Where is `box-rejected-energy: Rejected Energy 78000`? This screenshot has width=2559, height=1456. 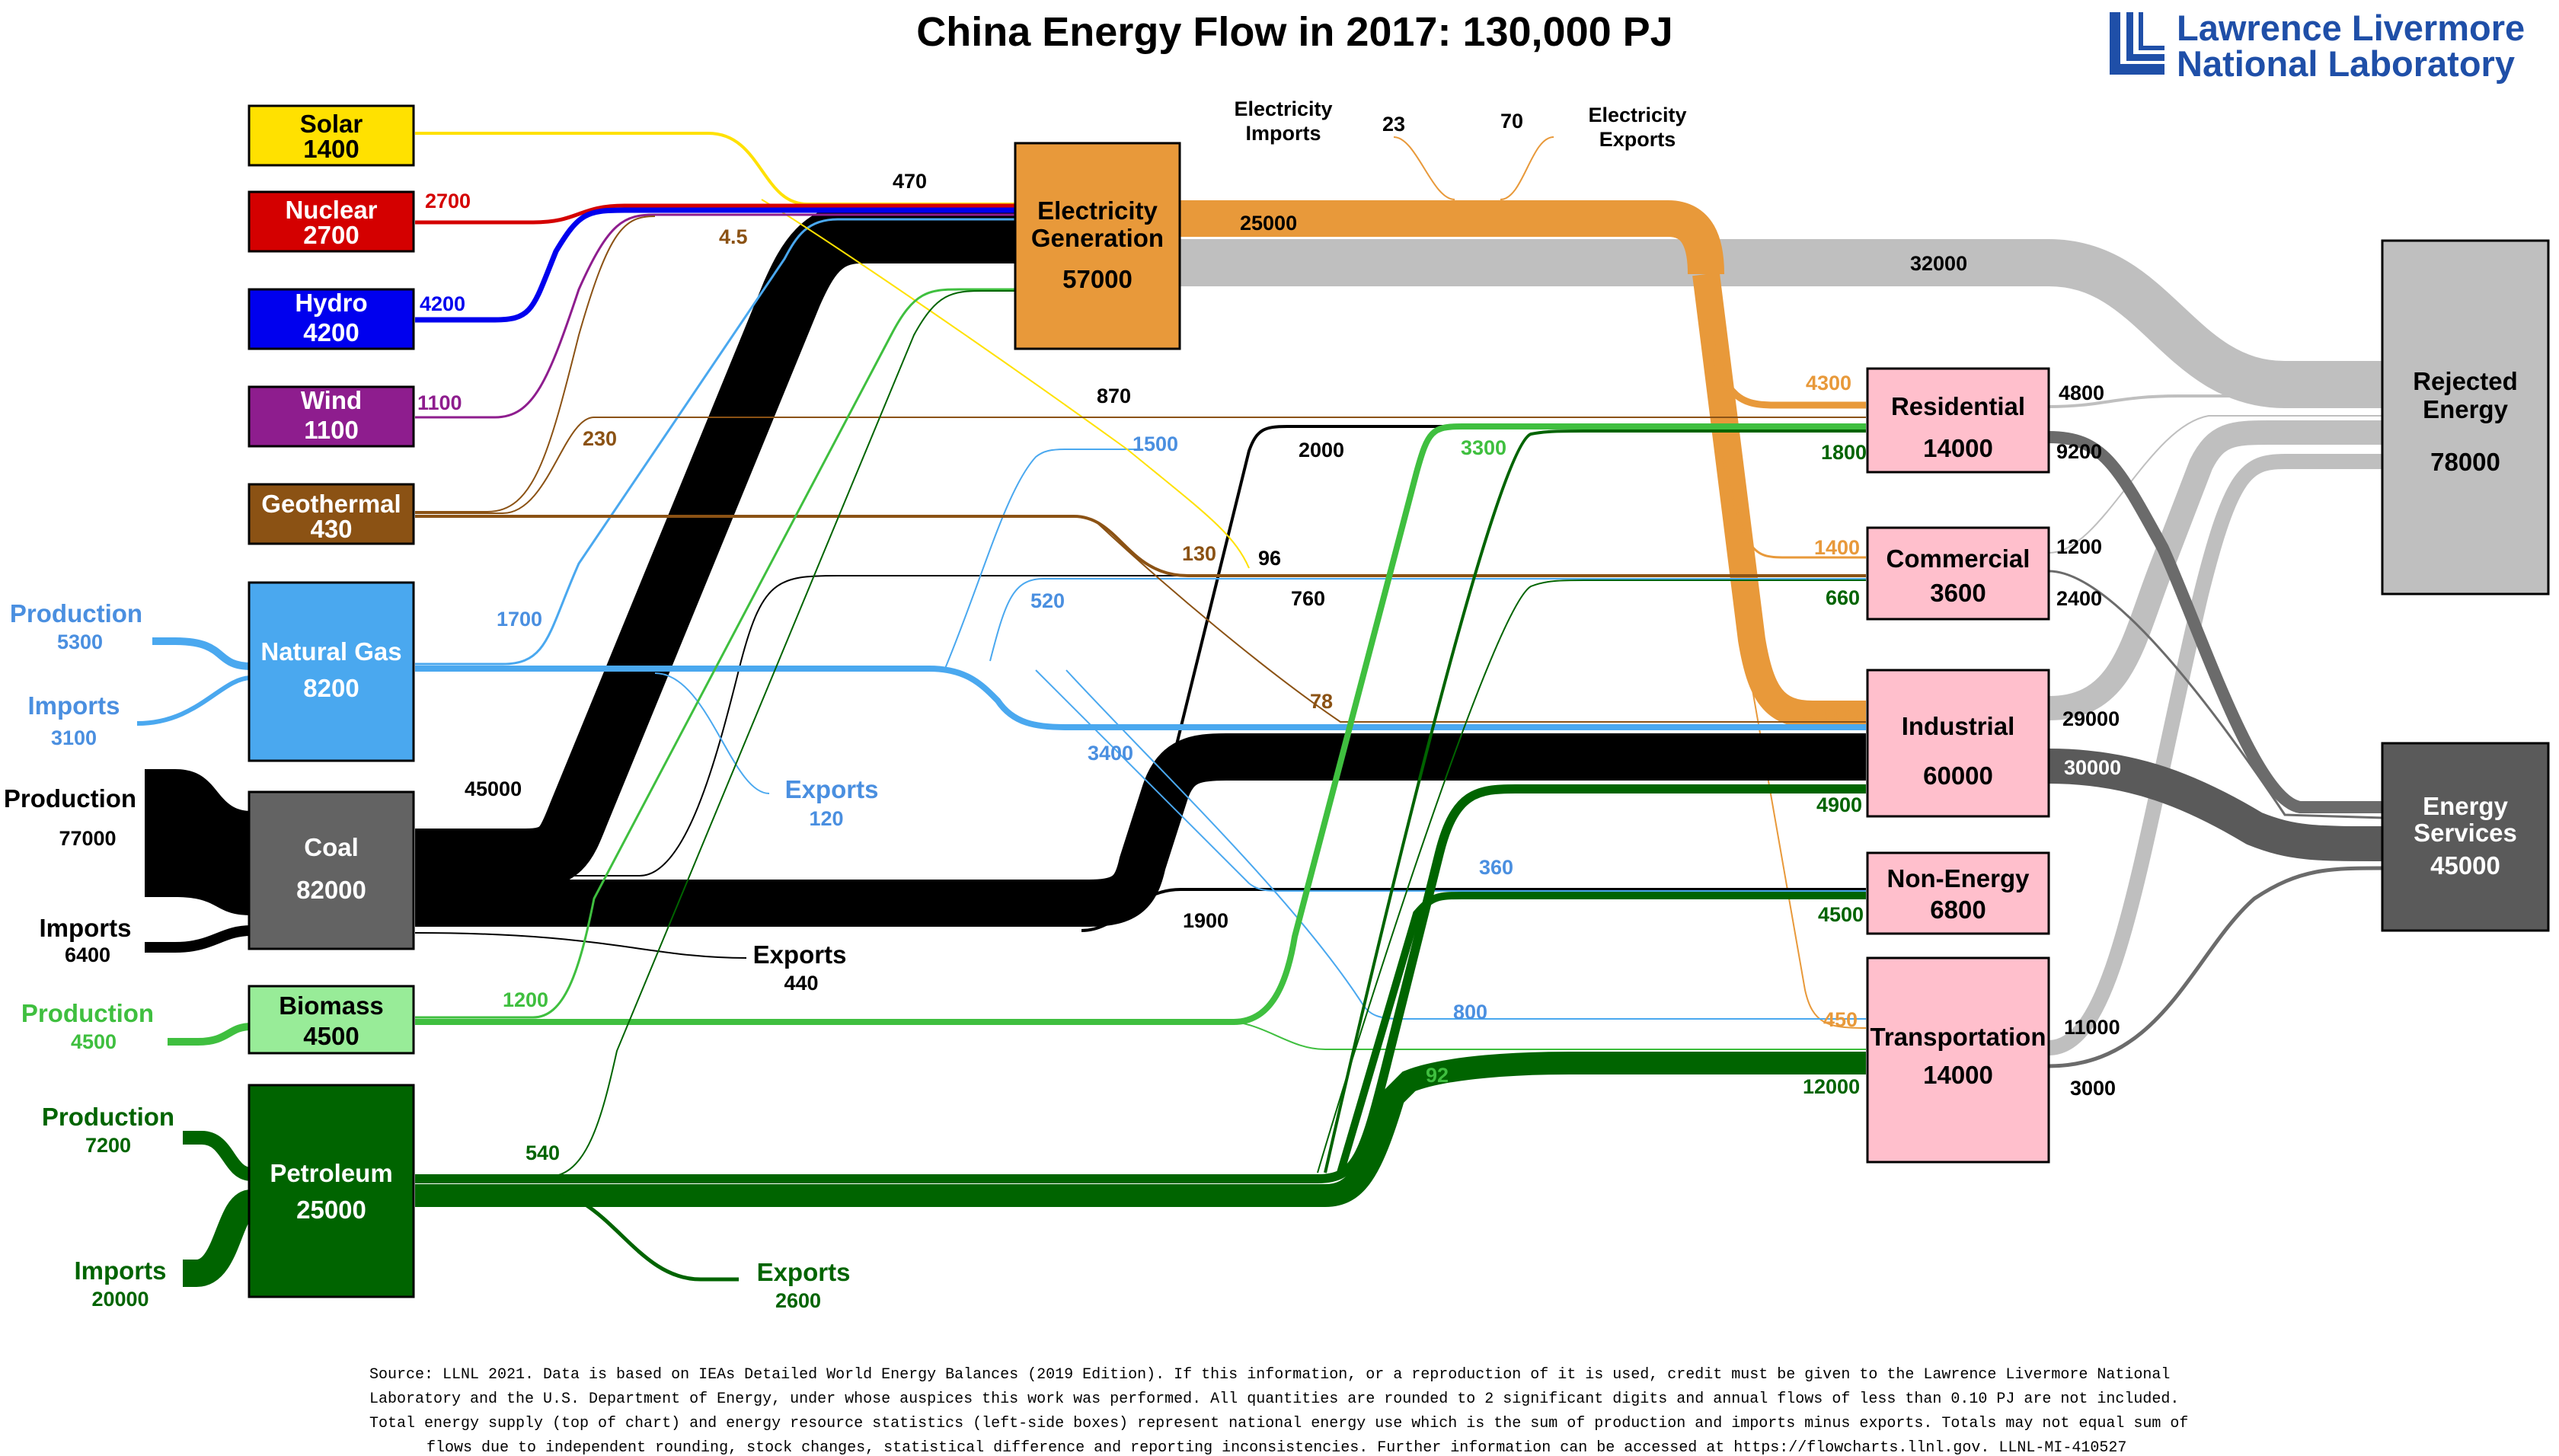
box-rejected-energy: Rejected Energy 78000 is located at coordinates (2465, 417).